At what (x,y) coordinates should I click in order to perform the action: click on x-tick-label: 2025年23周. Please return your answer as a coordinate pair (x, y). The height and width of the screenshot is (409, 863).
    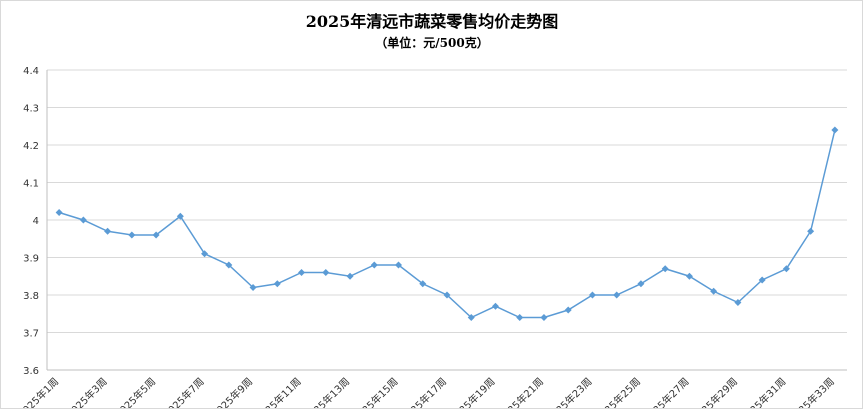
    Looking at the image, I should click on (569, 391).